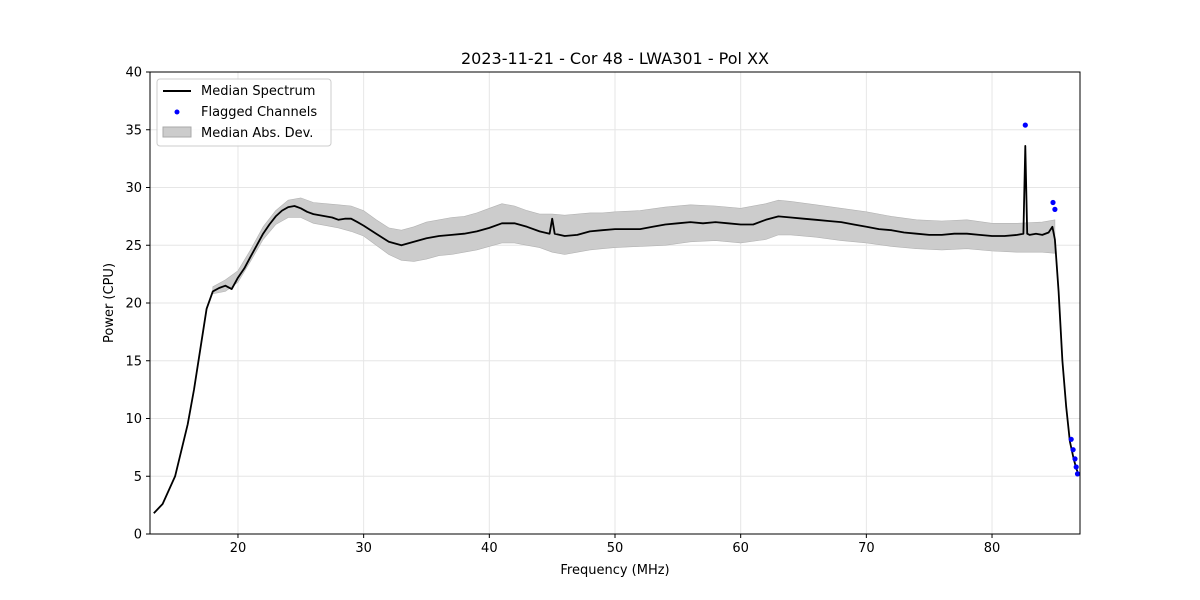 This screenshot has width=1200, height=600. What do you see at coordinates (615, 548) in the screenshot?
I see `x-tick-label: 50` at bounding box center [615, 548].